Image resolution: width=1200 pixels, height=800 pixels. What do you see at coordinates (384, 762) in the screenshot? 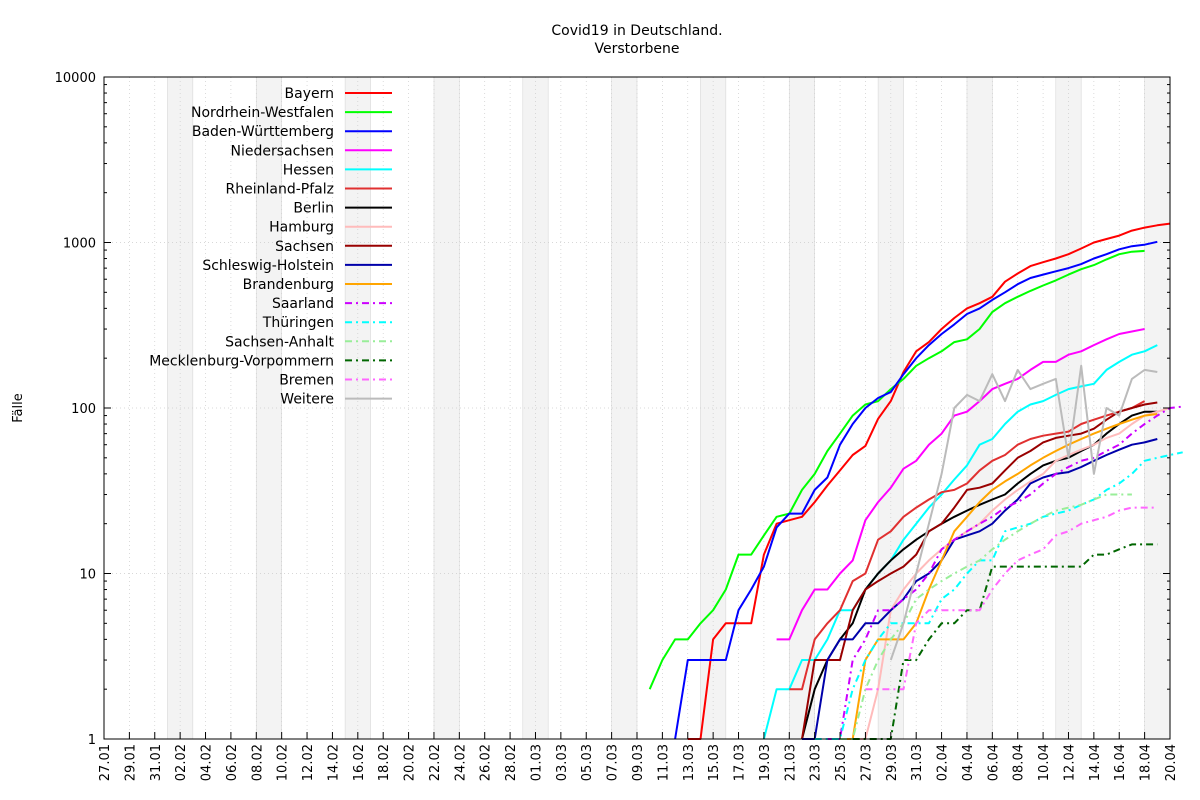
I see `x-tick-label: 18.02` at bounding box center [384, 762].